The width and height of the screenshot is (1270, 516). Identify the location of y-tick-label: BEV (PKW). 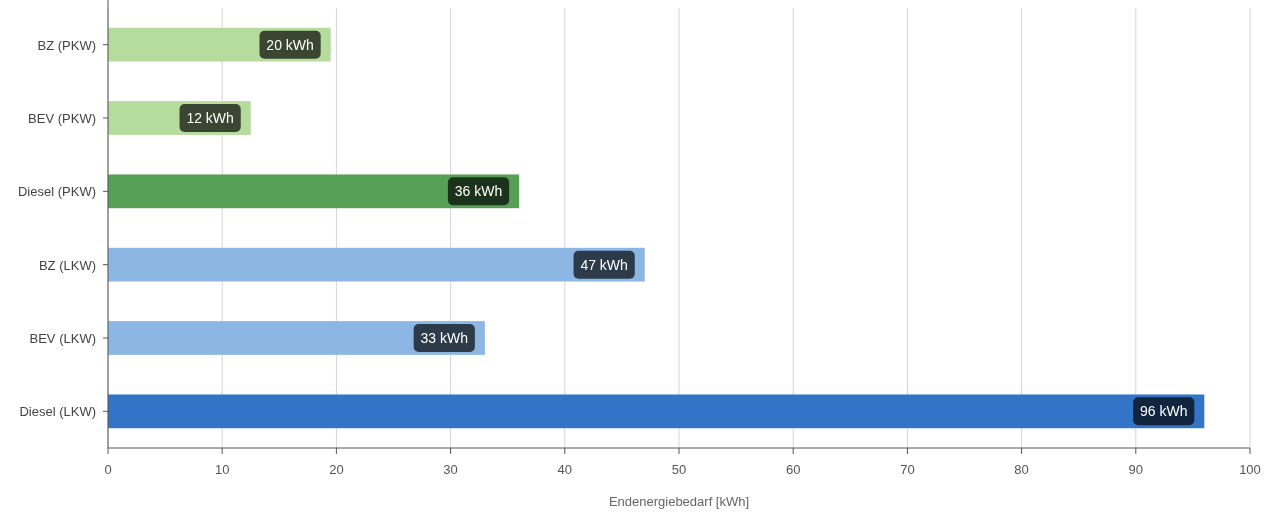
(62, 118).